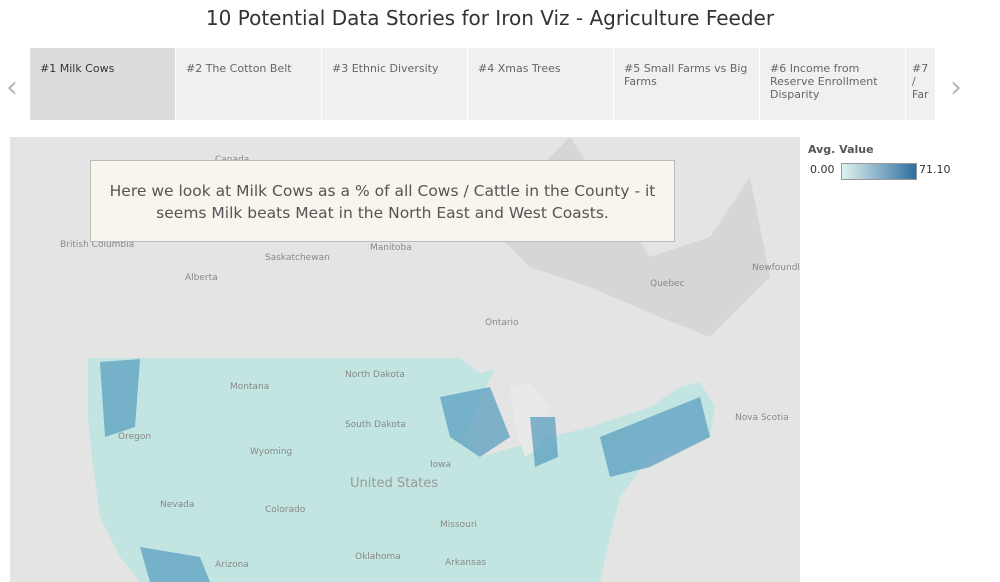 The image size is (1000, 582). I want to click on story-tab: #2 The Cotton Belt, so click(249, 84).